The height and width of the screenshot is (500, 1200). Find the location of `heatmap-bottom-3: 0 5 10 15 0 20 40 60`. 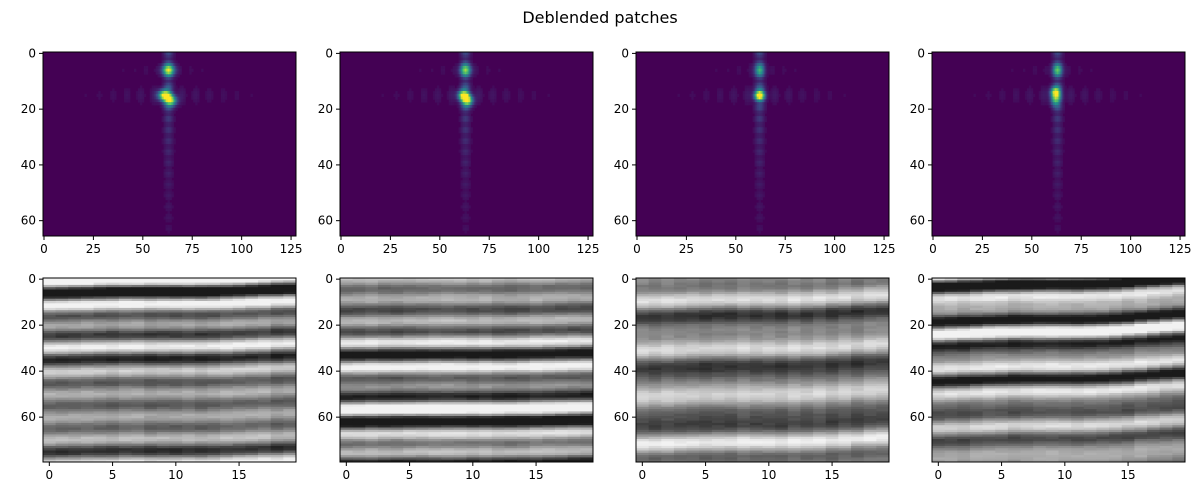

heatmap-bottom-3: 0 5 10 15 0 20 40 60 is located at coordinates (743, 378).